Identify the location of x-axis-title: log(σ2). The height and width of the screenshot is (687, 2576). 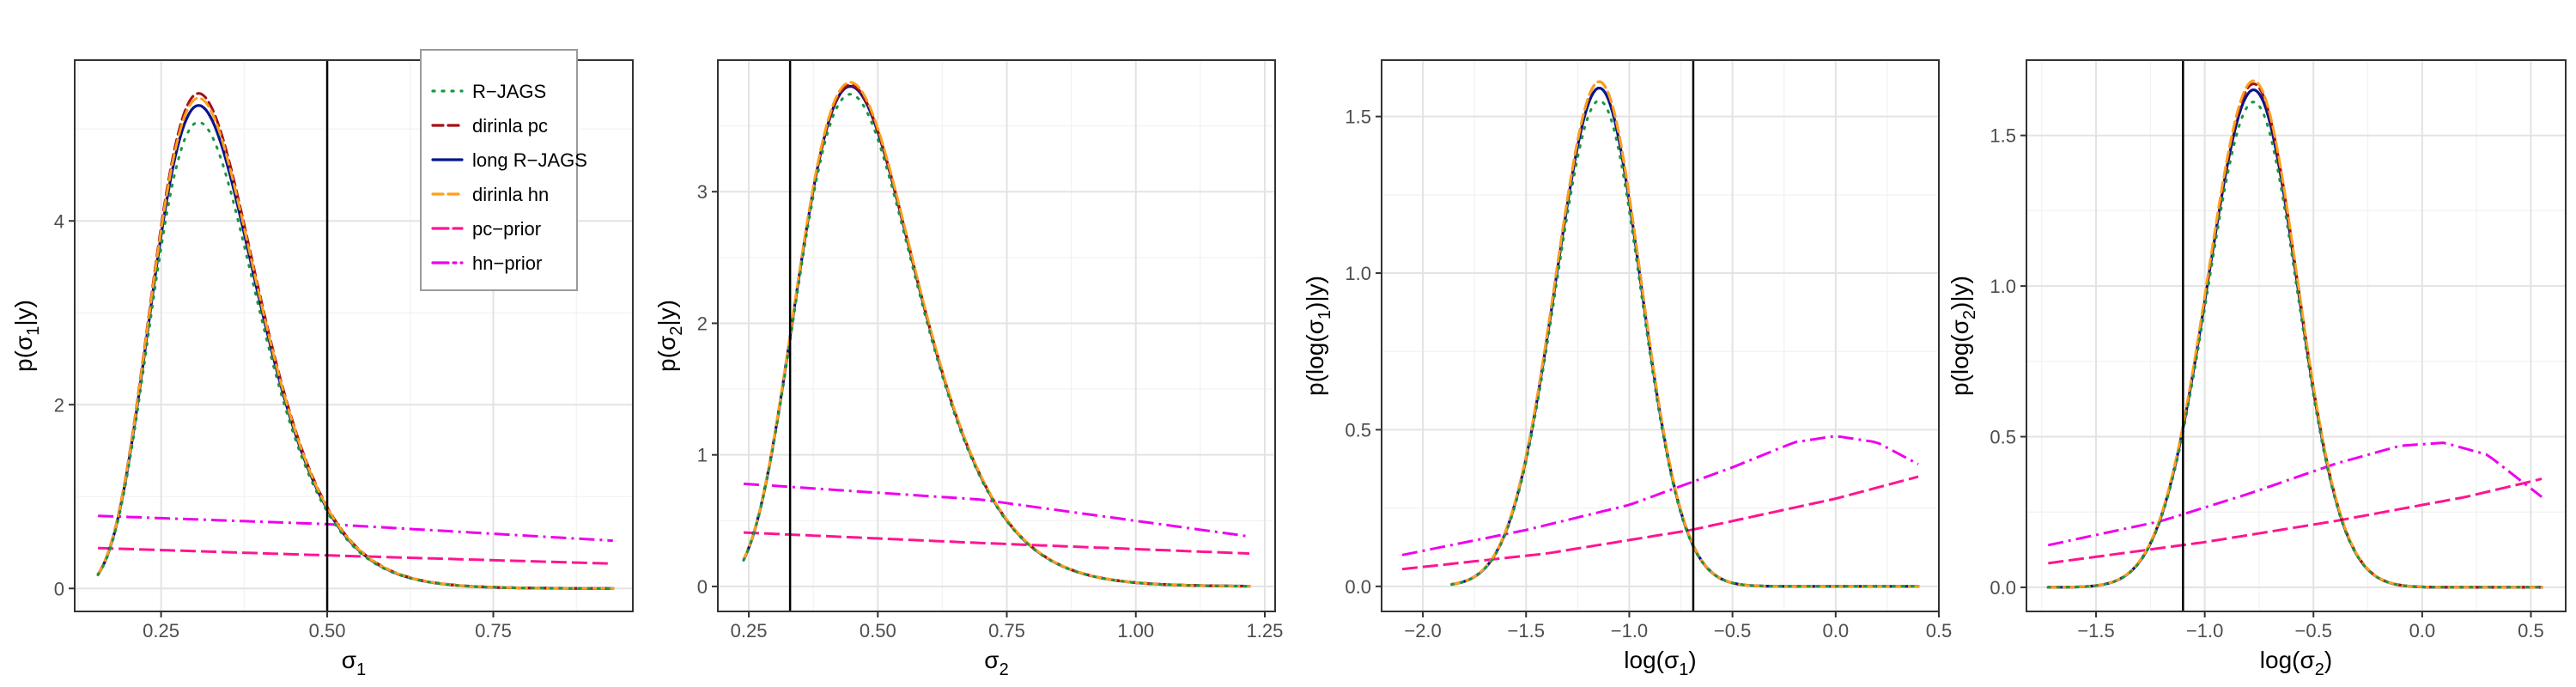
(2296, 663).